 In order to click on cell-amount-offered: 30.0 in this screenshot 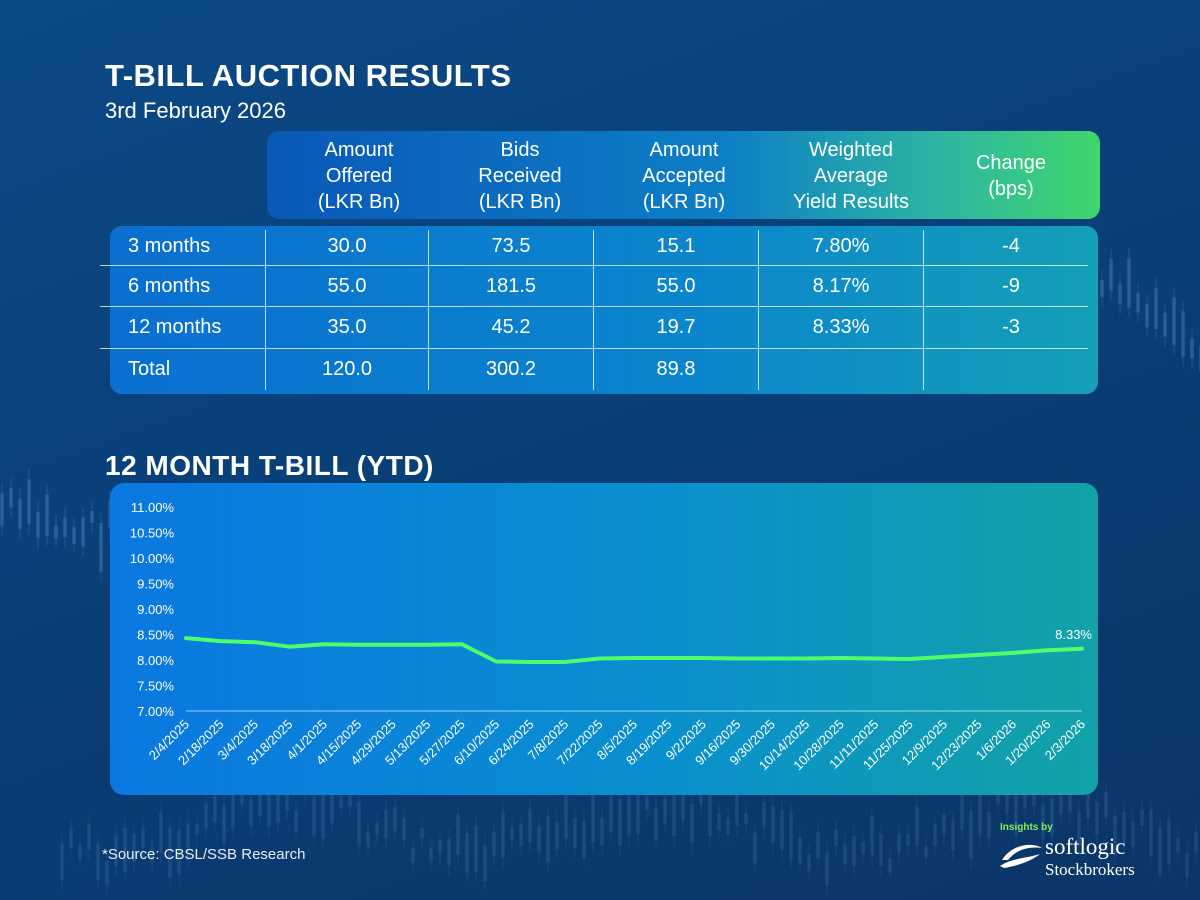, I will do `click(347, 246)`.